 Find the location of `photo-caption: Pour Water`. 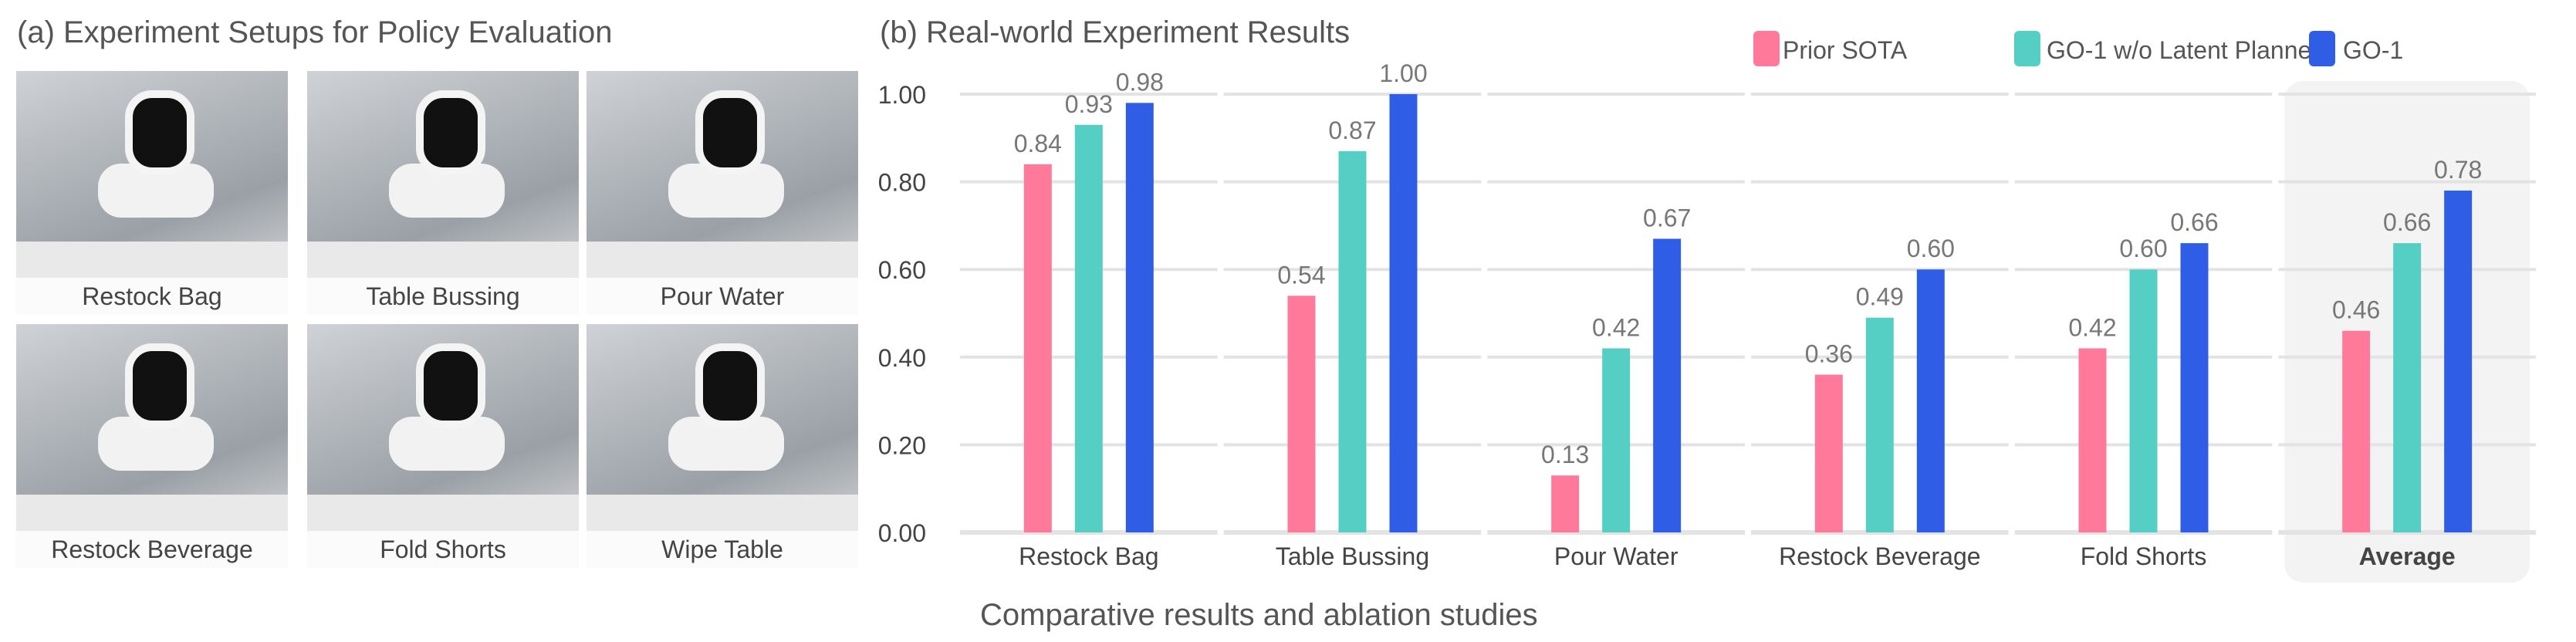

photo-caption: Pour Water is located at coordinates (722, 296).